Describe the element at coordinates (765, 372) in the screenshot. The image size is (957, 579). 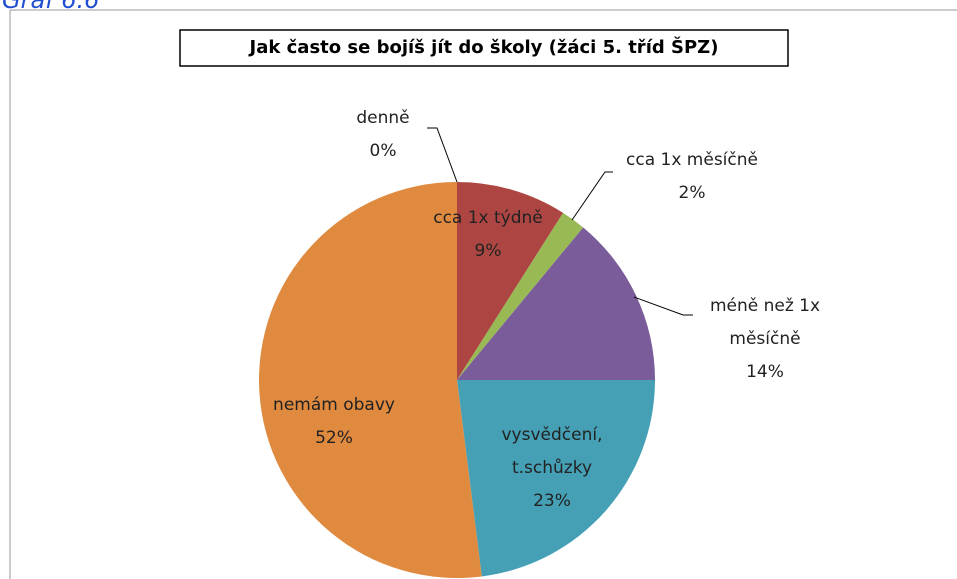
I see `label-value: 14%` at that location.